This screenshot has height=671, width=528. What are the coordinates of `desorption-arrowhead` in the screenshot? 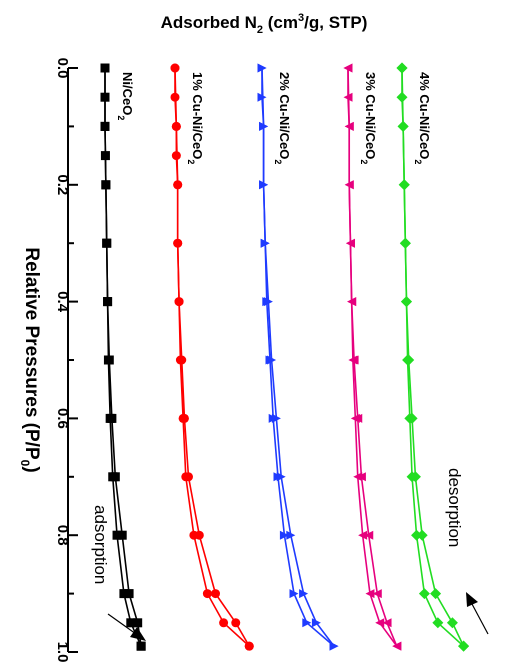 It's located at (472, 599).